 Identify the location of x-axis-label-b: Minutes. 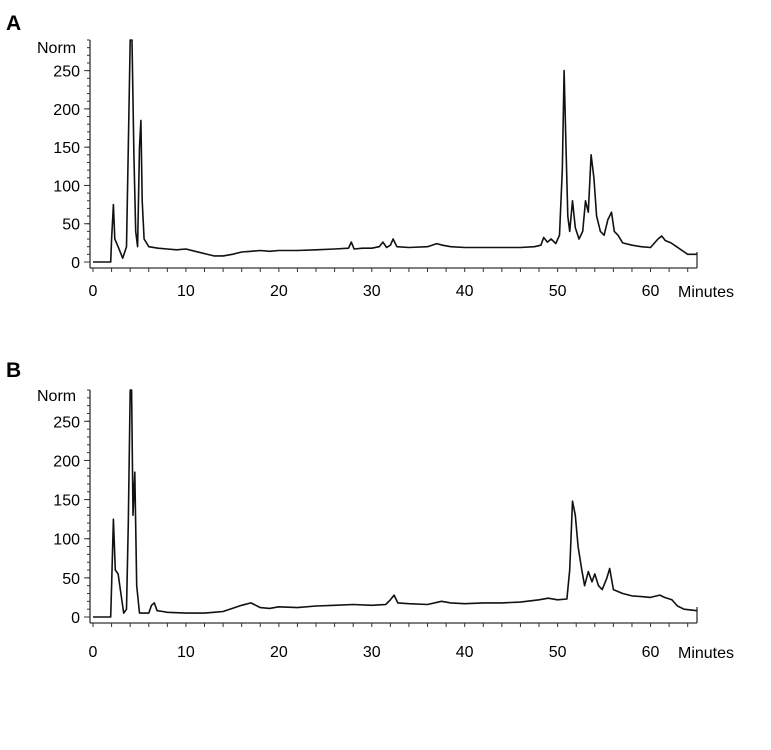
(706, 653).